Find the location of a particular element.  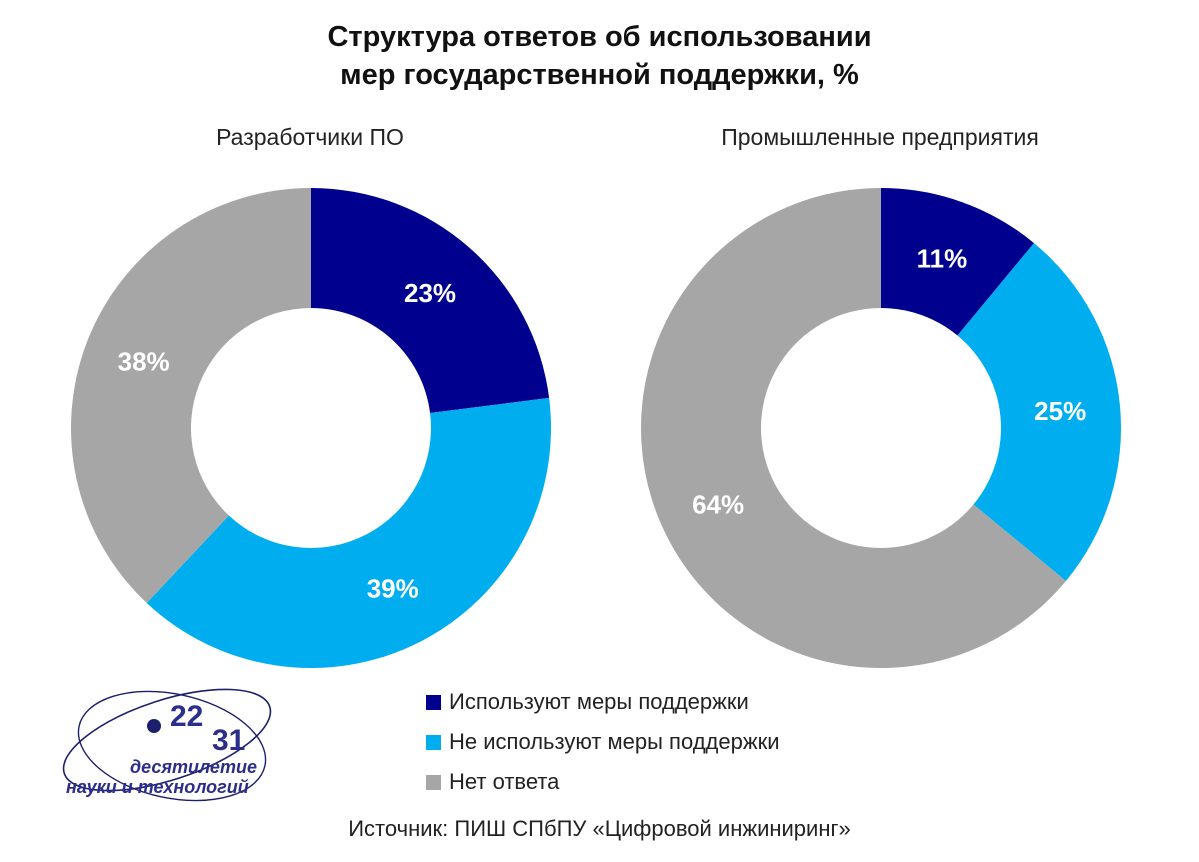

legend-item-not-use: Не используют меры поддержки is located at coordinates (603, 742).